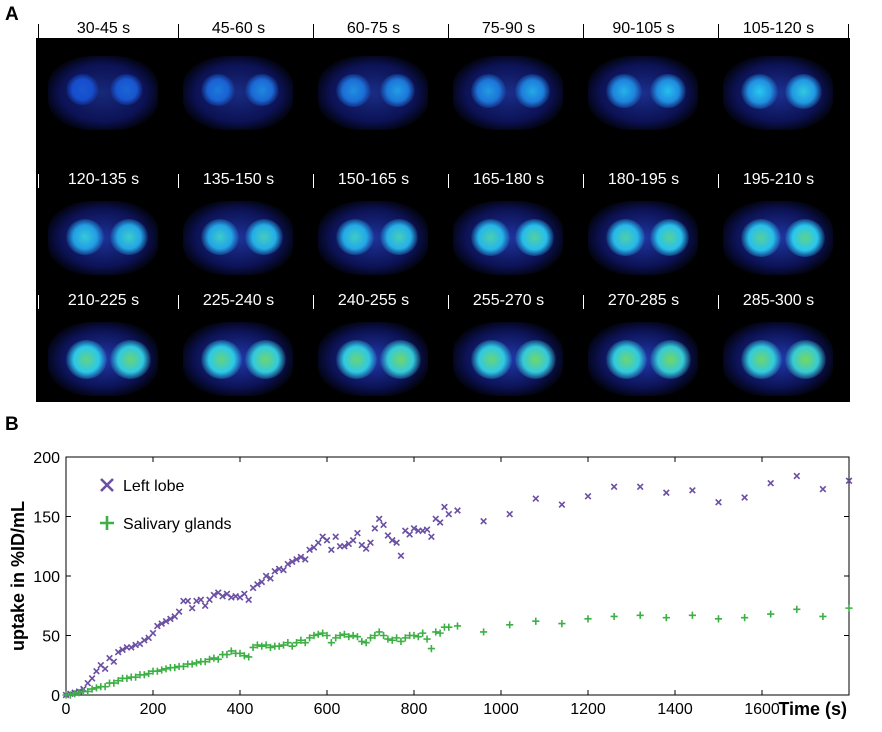 The height and width of the screenshot is (732, 882). Describe the element at coordinates (762, 709) in the screenshot. I see `x-tick-label: 1600` at that location.